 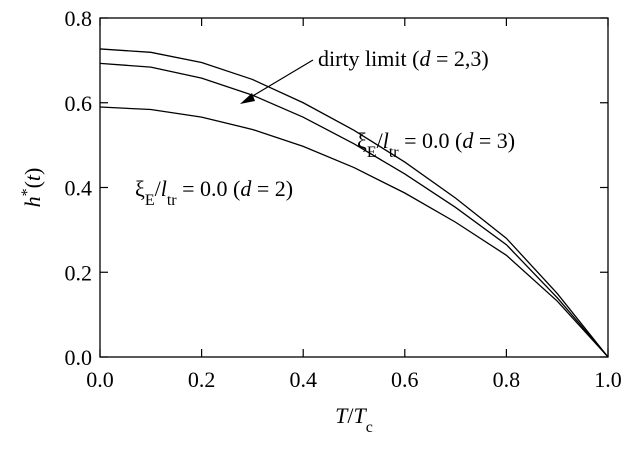 What do you see at coordinates (247, 98) in the screenshot?
I see `arrow-head` at bounding box center [247, 98].